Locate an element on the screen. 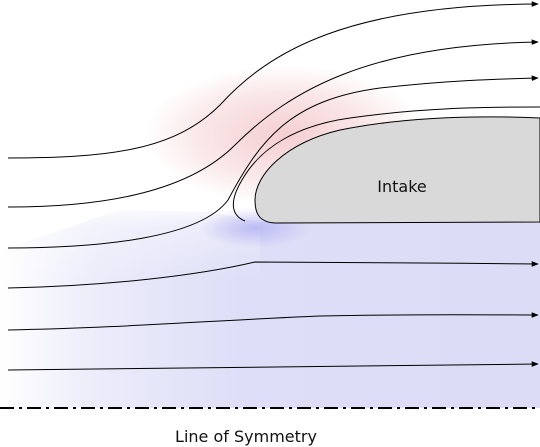  intake-body is located at coordinates (397, 170).